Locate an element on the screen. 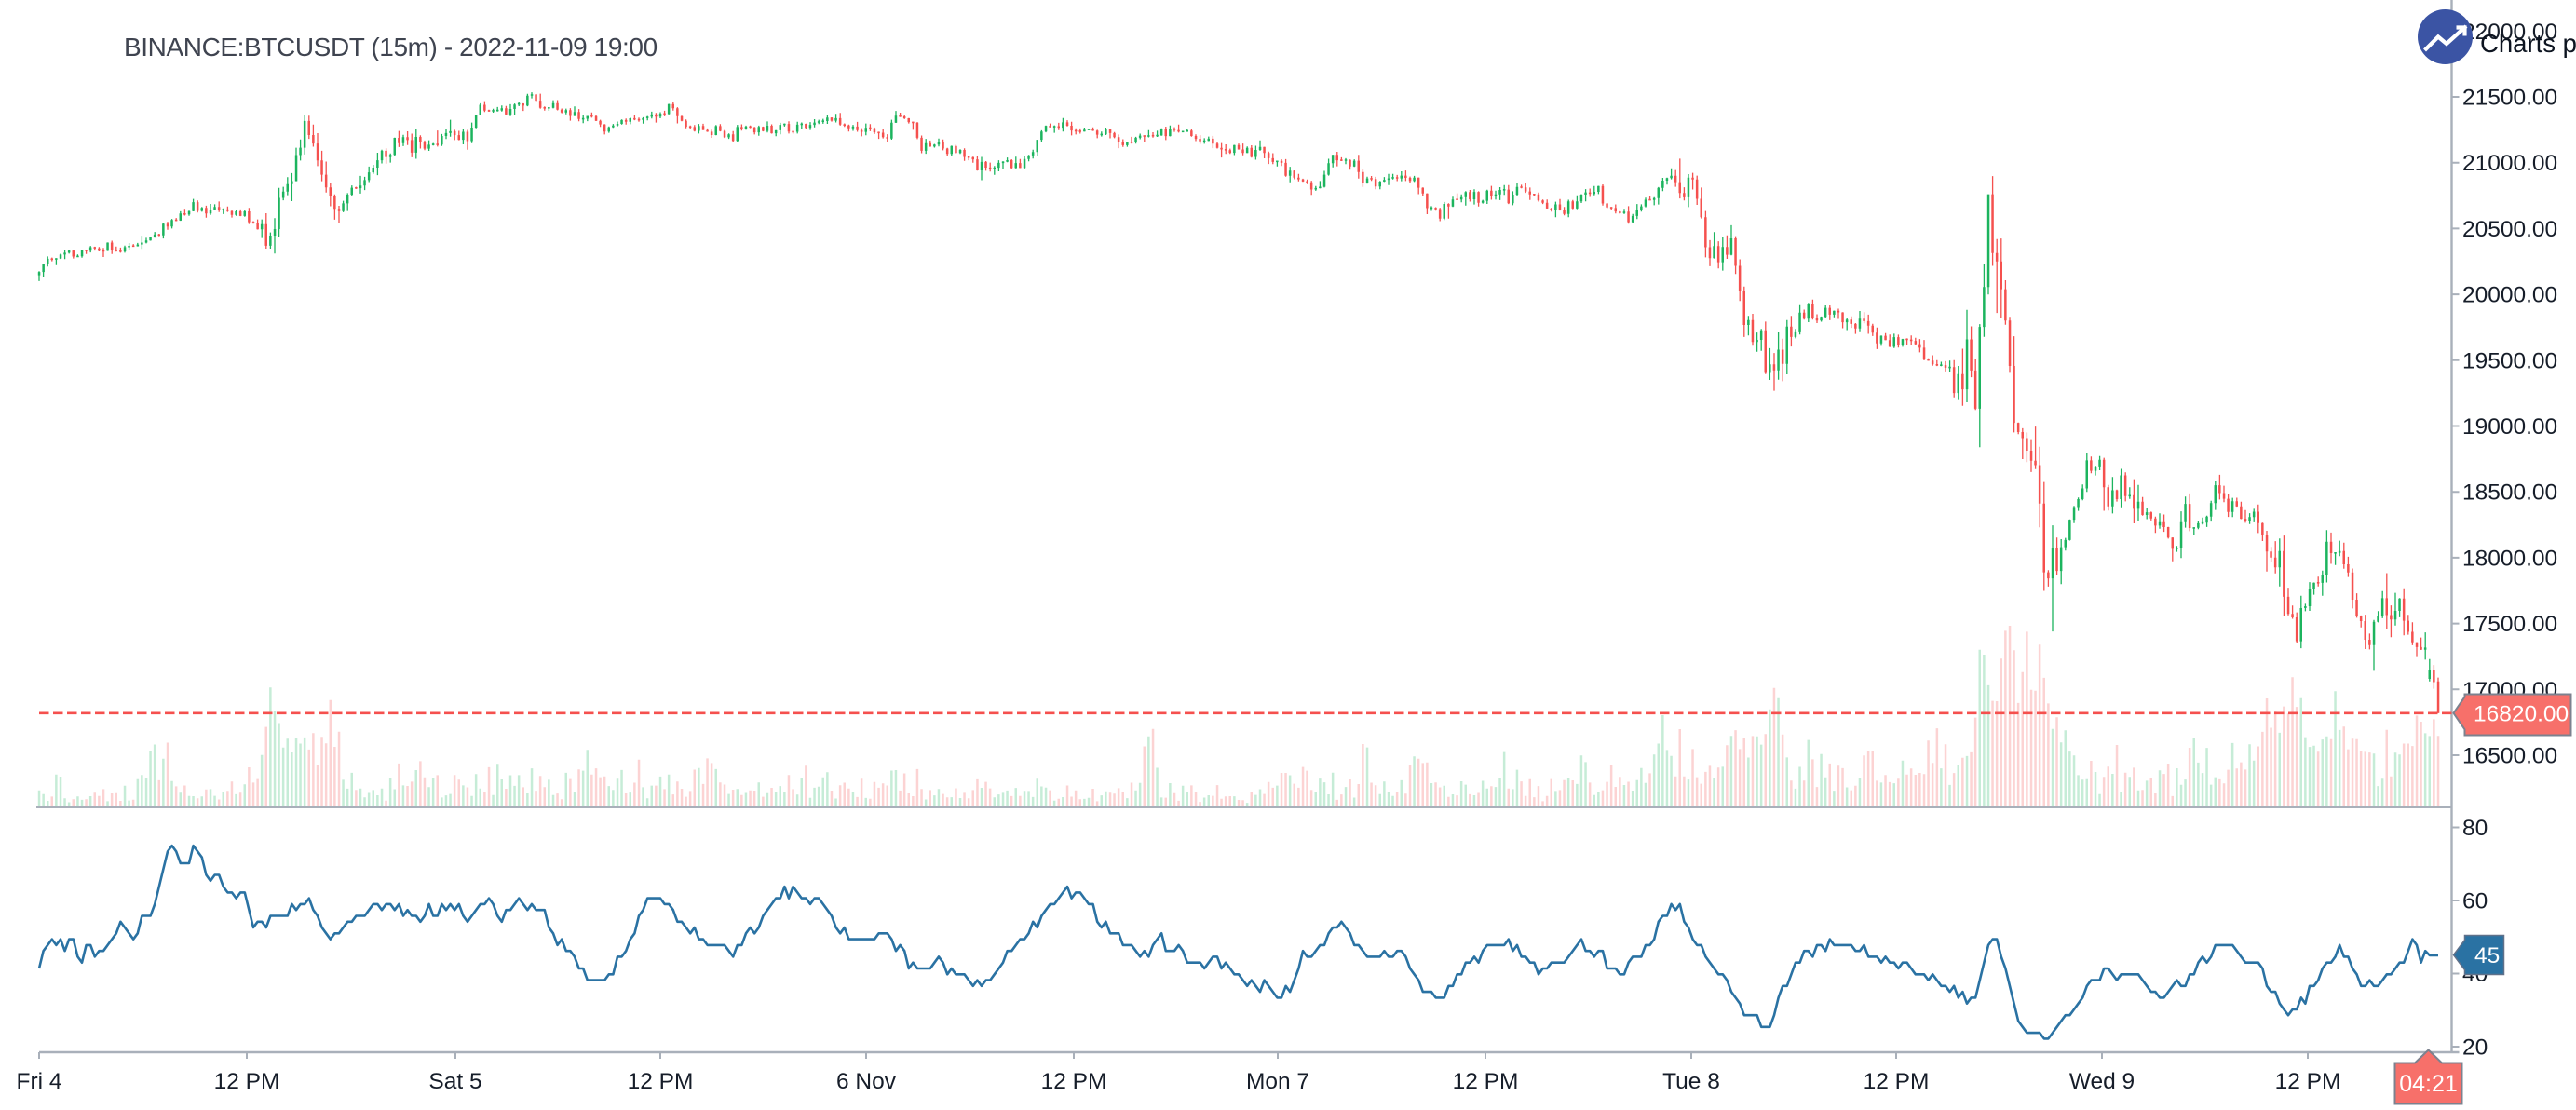 This screenshot has width=2576, height=1110. svg-text: 80 is located at coordinates (2475, 828).